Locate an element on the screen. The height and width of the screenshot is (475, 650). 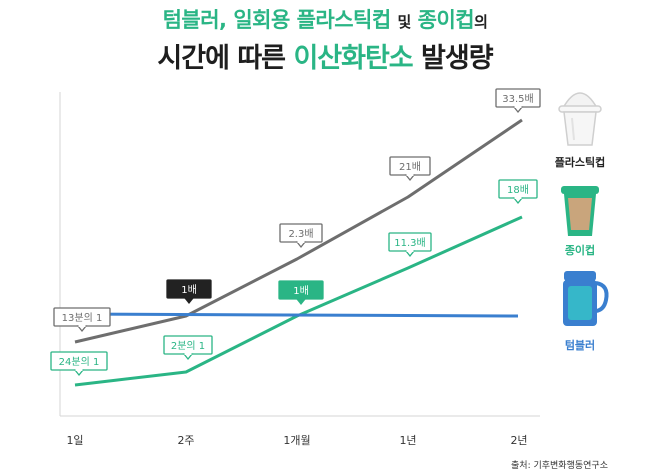
title2-prefix: 시간에 따른 is located at coordinates (221, 58).